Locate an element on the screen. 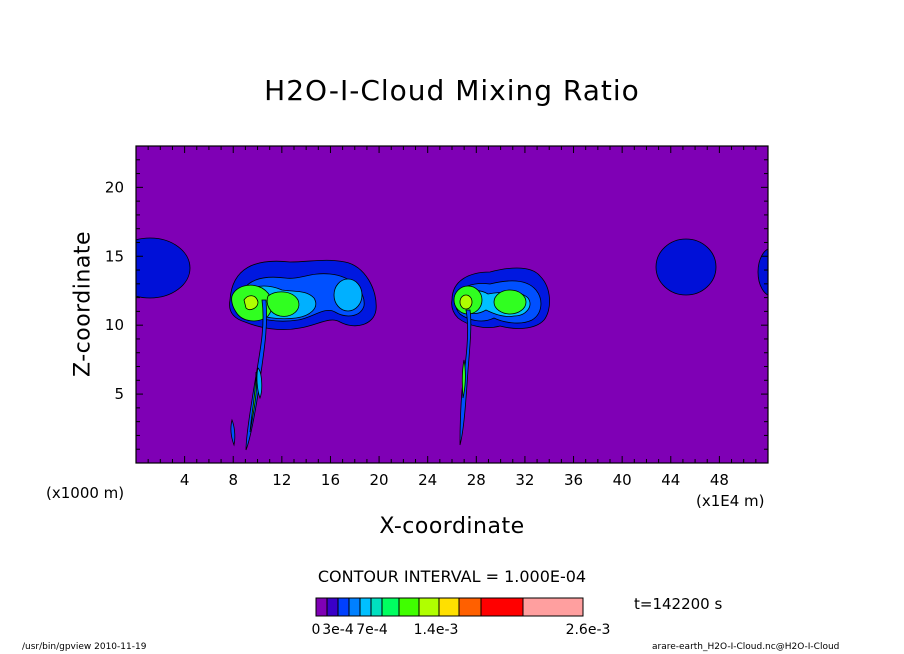 Image resolution: width=904 pixels, height=654 pixels. footer-left: /usr/bin/gpview 2010-11-19 is located at coordinates (84, 647).